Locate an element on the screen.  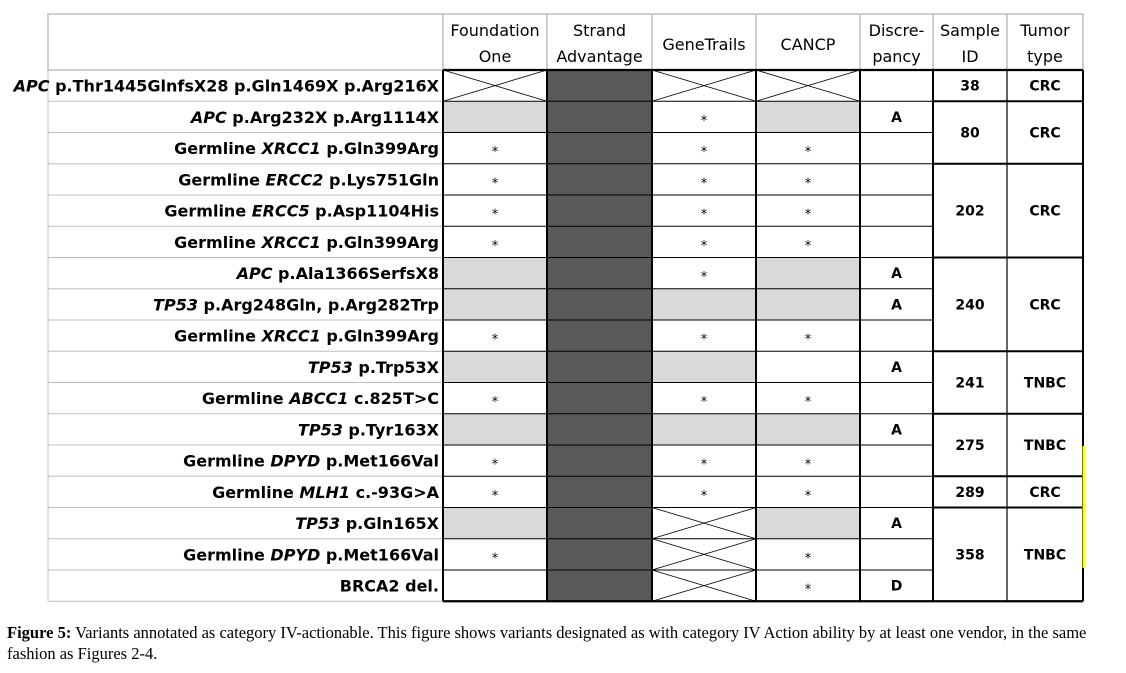
variant-label: Germline DPYD p.Met166Val is located at coordinates (311, 554).